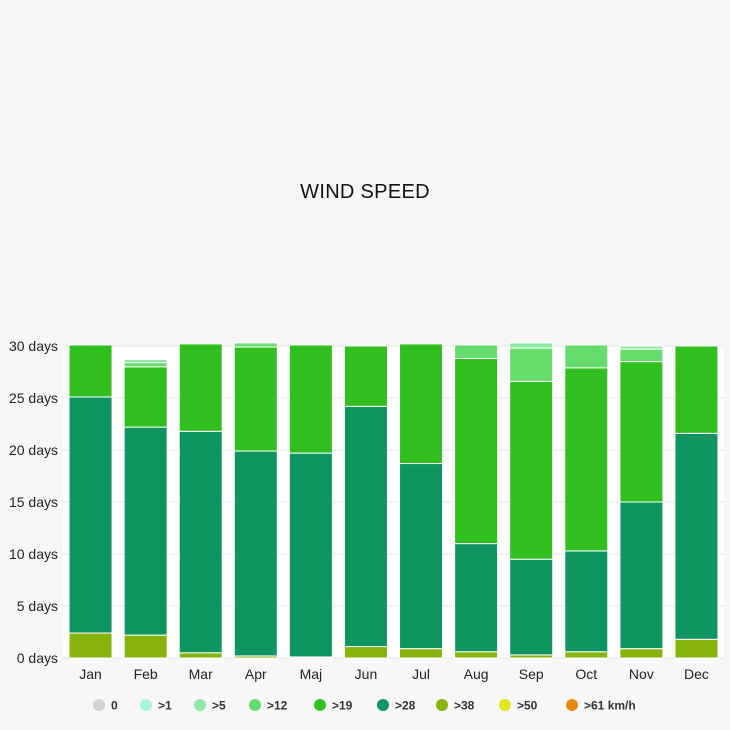 The height and width of the screenshot is (730, 730). I want to click on legend-label: >19, so click(342, 706).